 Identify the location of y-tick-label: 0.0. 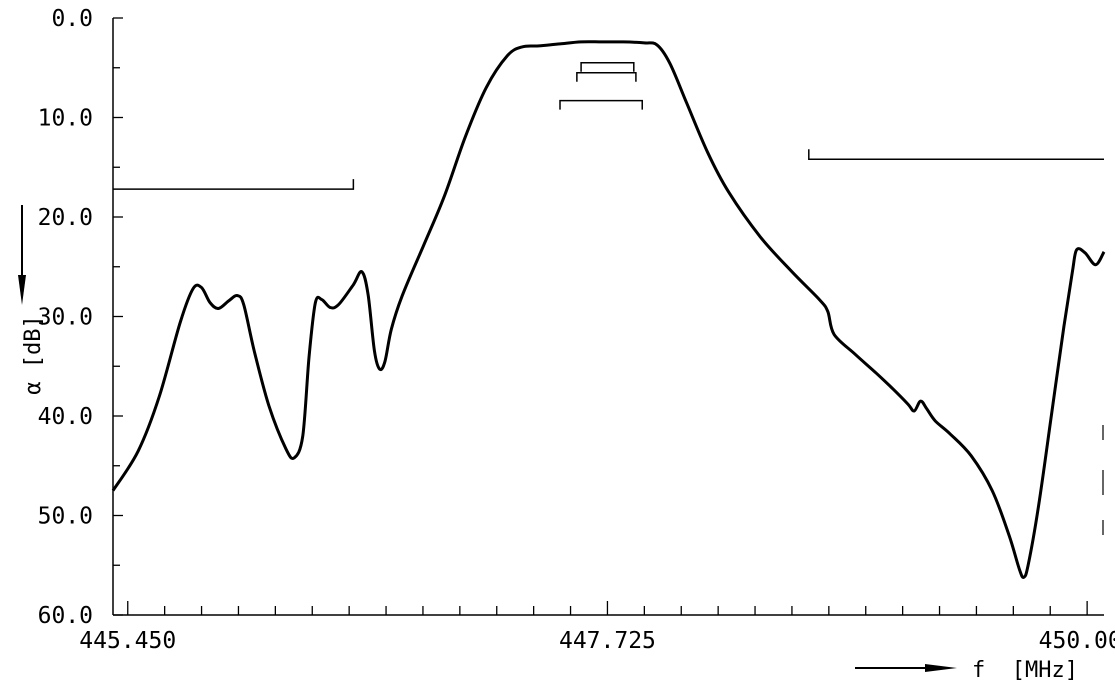
(72, 19).